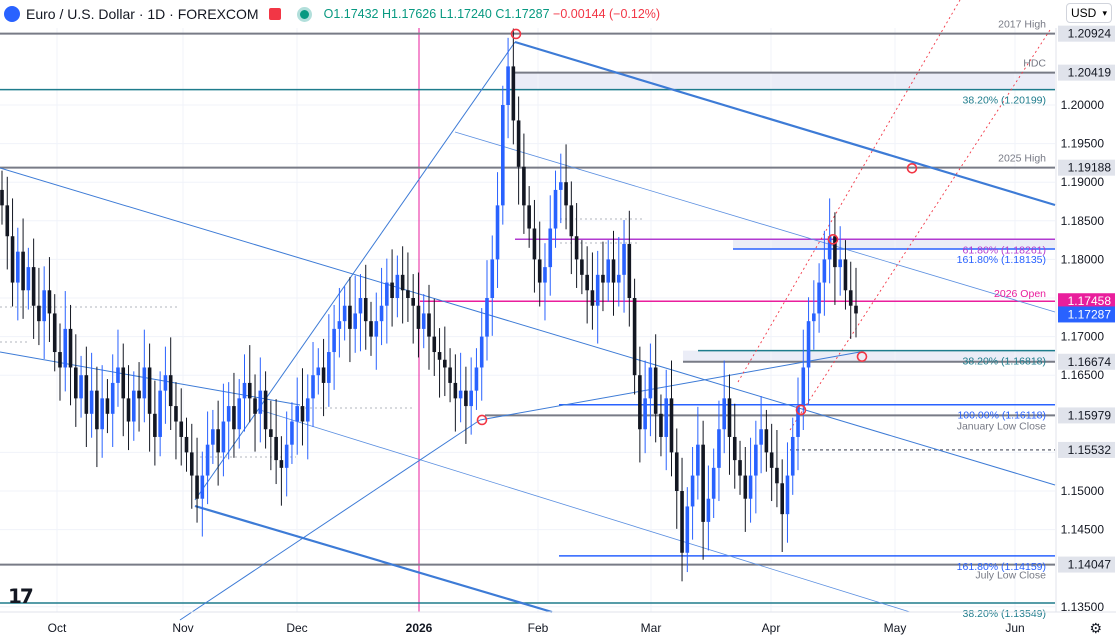  What do you see at coordinates (1083, 491) in the screenshot?
I see `price-tick-label: 1.15000` at bounding box center [1083, 491].